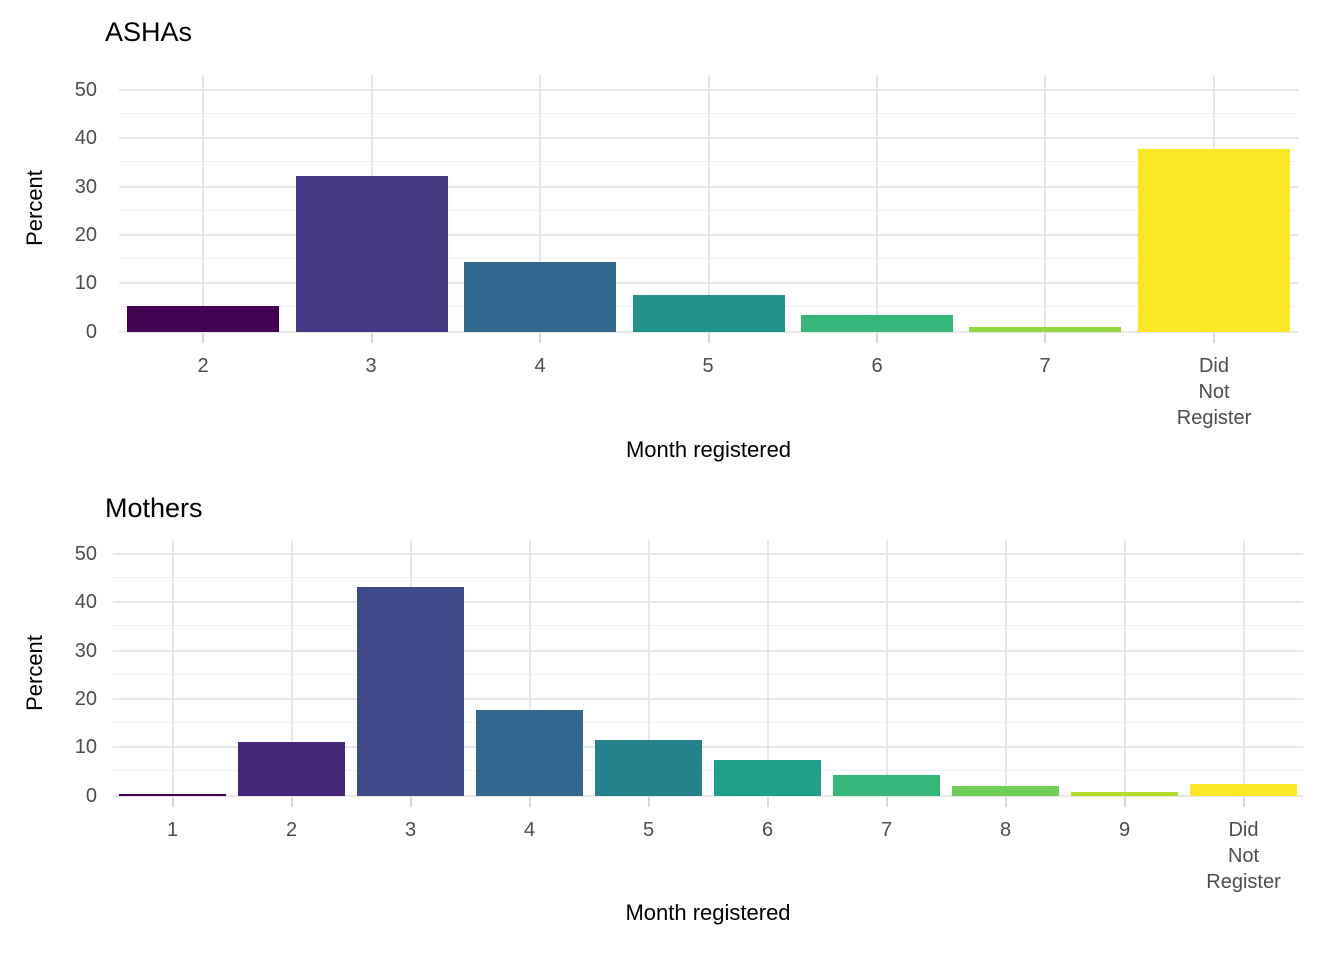 This screenshot has width=1344, height=960. I want to click on x-tick-label: 8, so click(1005, 830).